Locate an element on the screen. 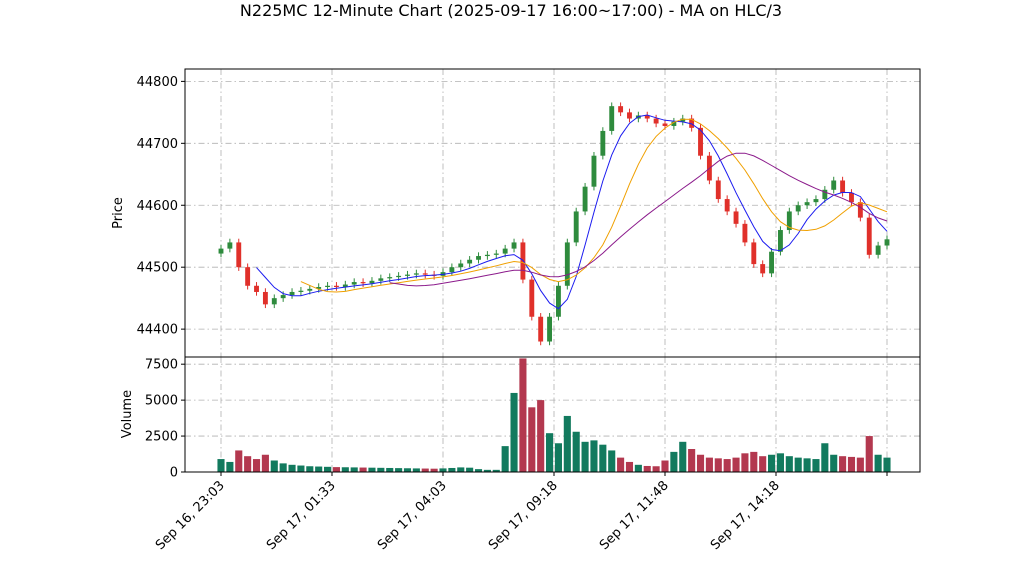 This screenshot has height=575, width=1022. x-tick-label: Sep 16, 23:03 is located at coordinates (190, 515).